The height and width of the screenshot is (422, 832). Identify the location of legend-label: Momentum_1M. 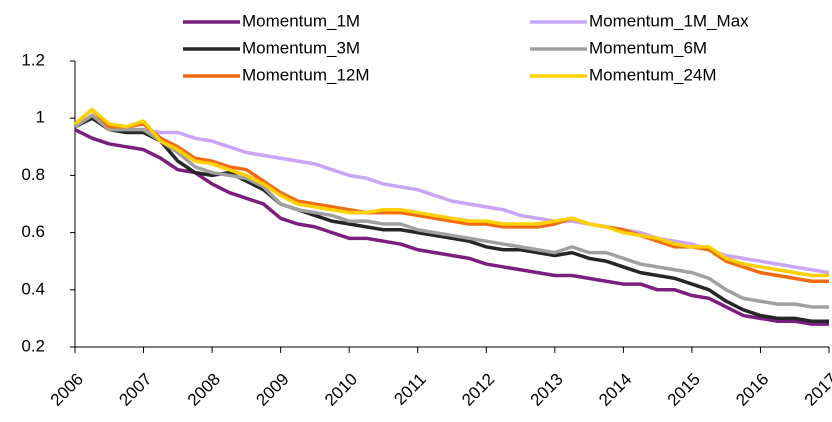
(301, 20).